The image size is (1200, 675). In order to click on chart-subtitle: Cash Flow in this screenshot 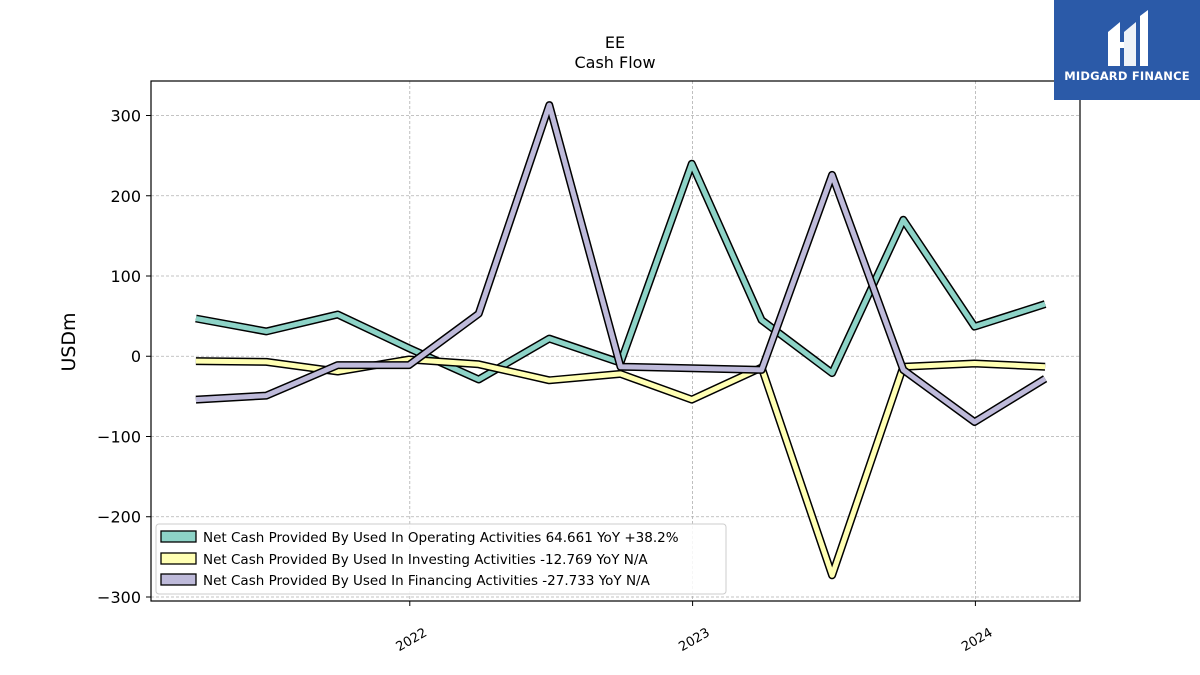, I will do `click(614, 62)`.